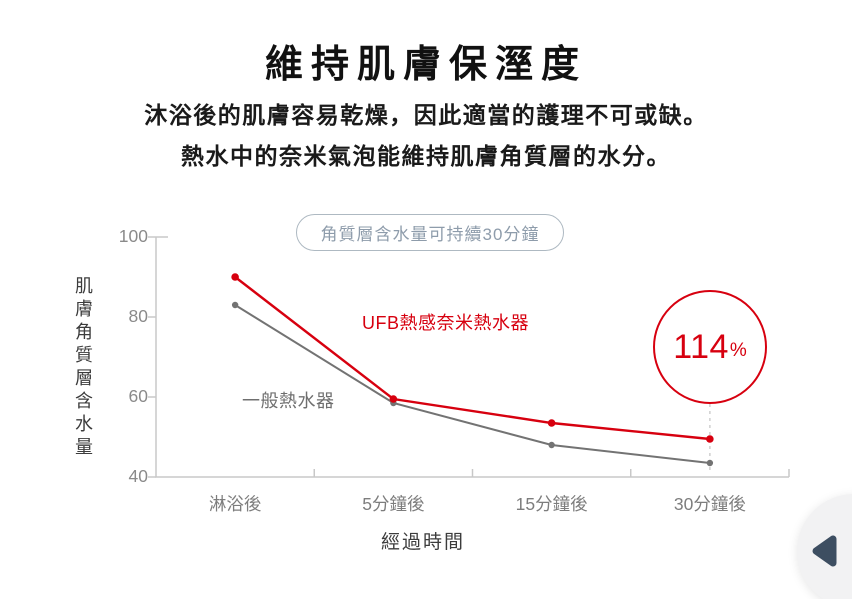 The width and height of the screenshot is (852, 599). I want to click on subtitle-line-2: 熱水中的奈米氣泡能維持肌膚角質層的水分。, so click(426, 156).